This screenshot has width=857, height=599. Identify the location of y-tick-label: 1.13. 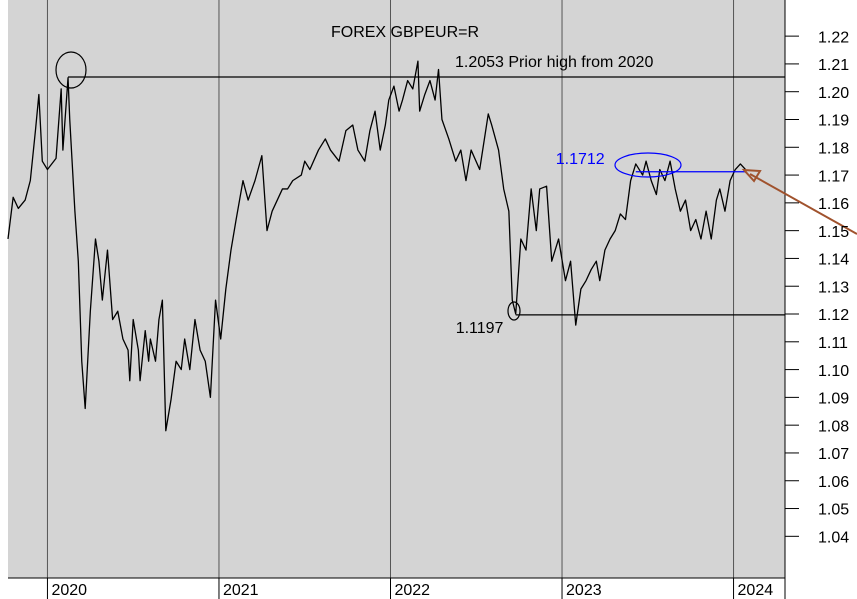
(833, 287).